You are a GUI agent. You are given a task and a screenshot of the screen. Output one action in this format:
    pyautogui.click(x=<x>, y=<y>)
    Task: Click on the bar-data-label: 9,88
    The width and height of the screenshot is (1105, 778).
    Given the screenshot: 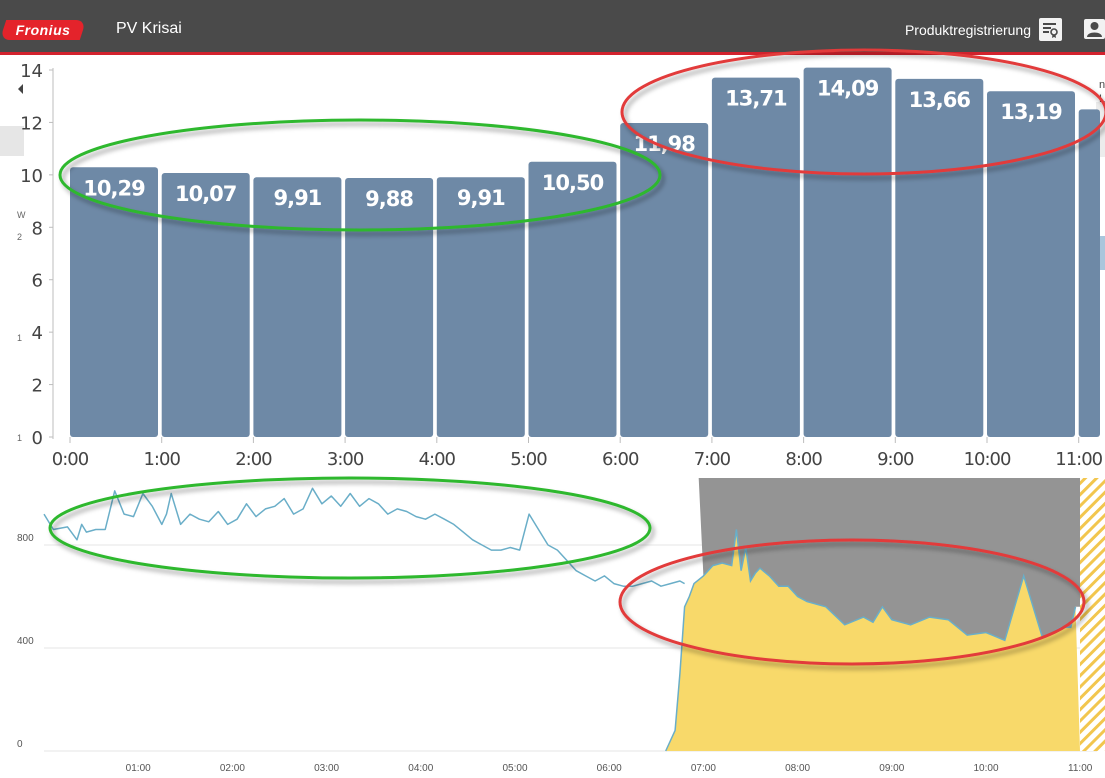 What is the action you would take?
    pyautogui.click(x=389, y=199)
    